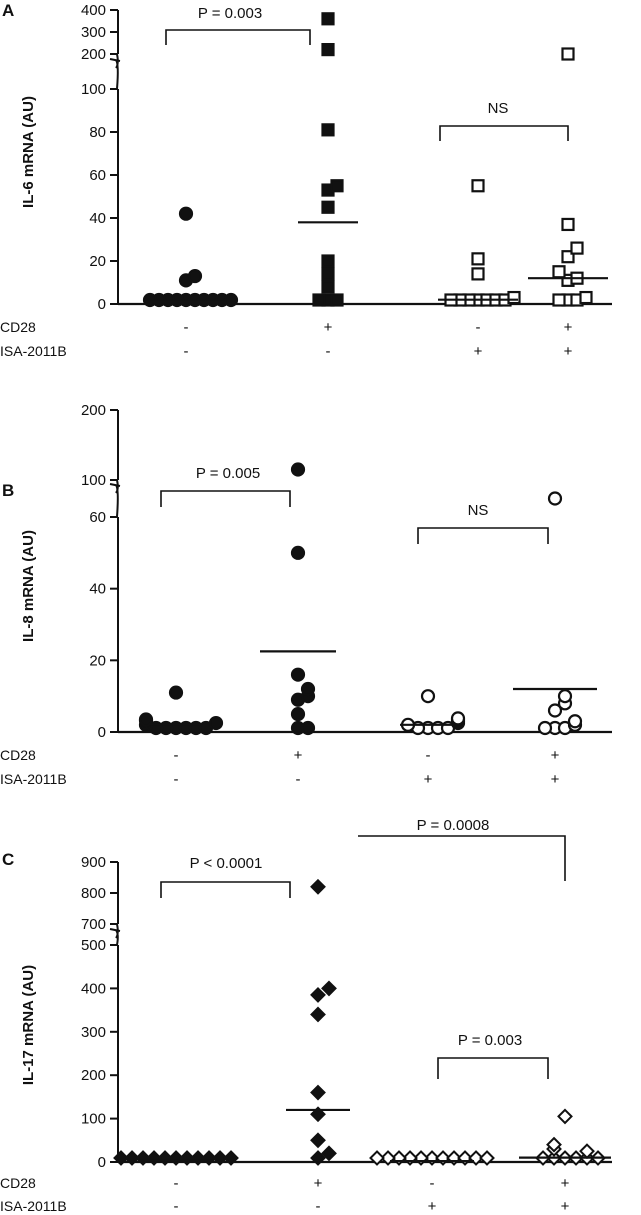  What do you see at coordinates (228, 473) in the screenshot?
I see `significance-label: P = 0.005` at bounding box center [228, 473].